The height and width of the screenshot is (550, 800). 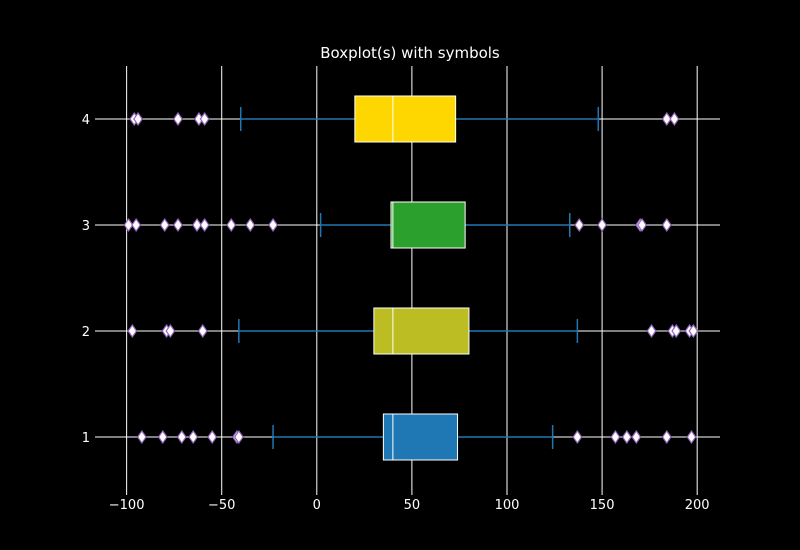 I want to click on x-tick-label: 0, so click(x=317, y=505).